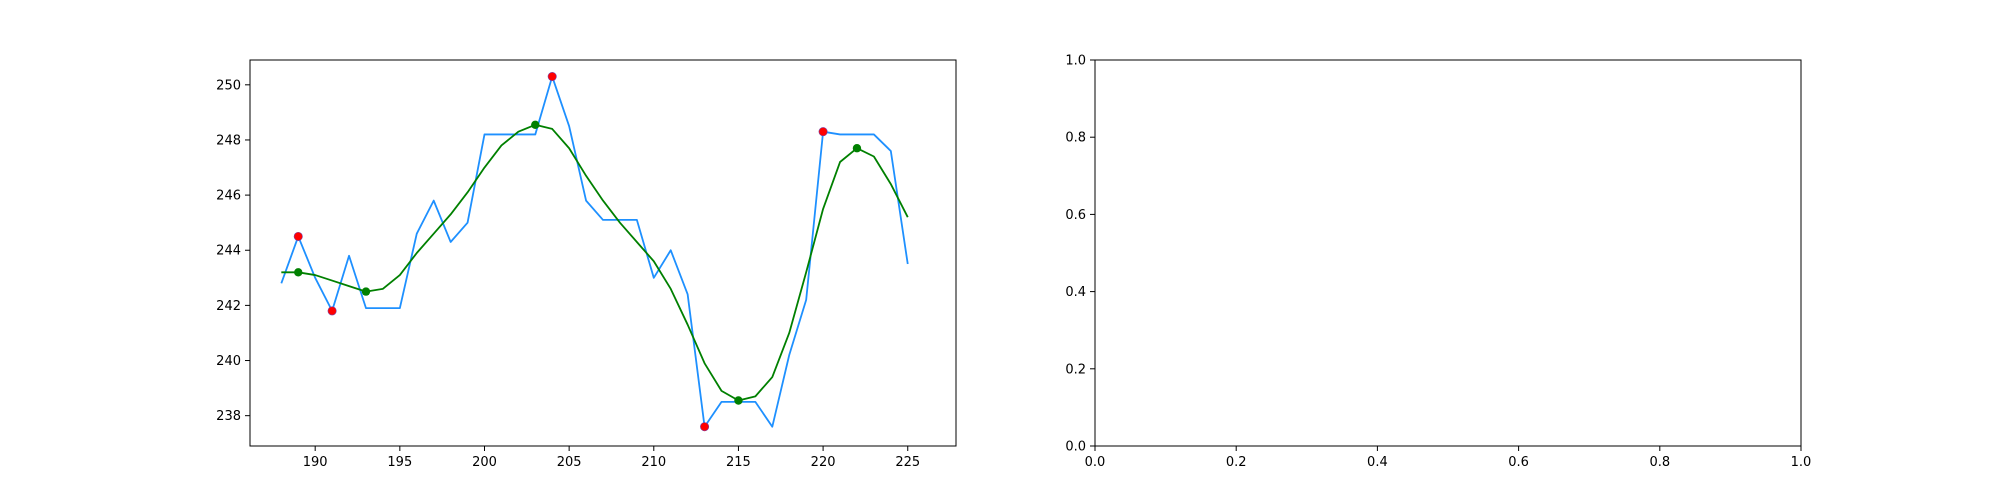 The width and height of the screenshot is (2000, 500). I want to click on y-tick-label: 248, so click(228, 140).